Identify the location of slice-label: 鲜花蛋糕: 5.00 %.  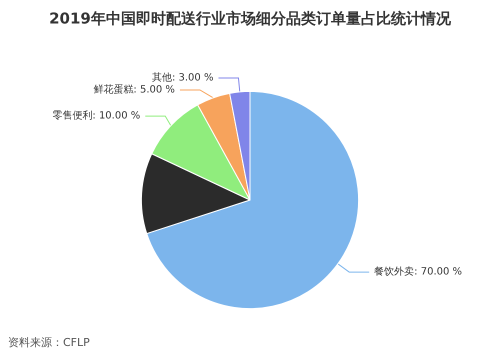
(134, 89).